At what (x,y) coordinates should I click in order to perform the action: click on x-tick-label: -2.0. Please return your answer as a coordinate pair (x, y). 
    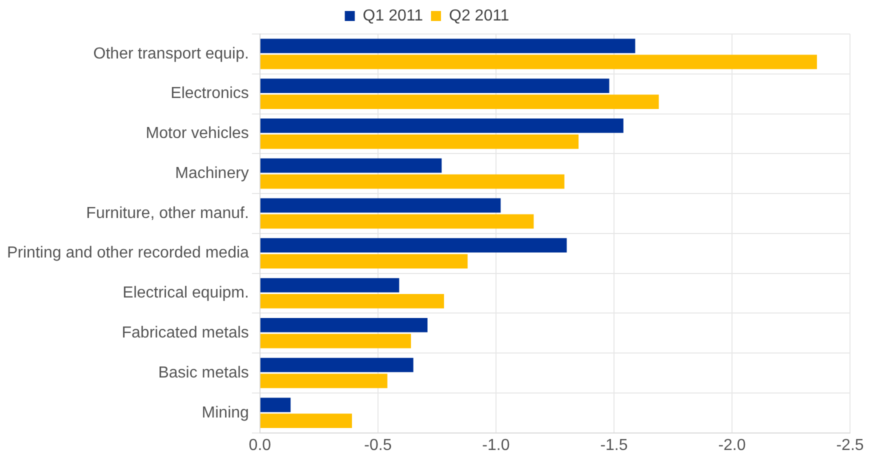
    Looking at the image, I should click on (732, 445).